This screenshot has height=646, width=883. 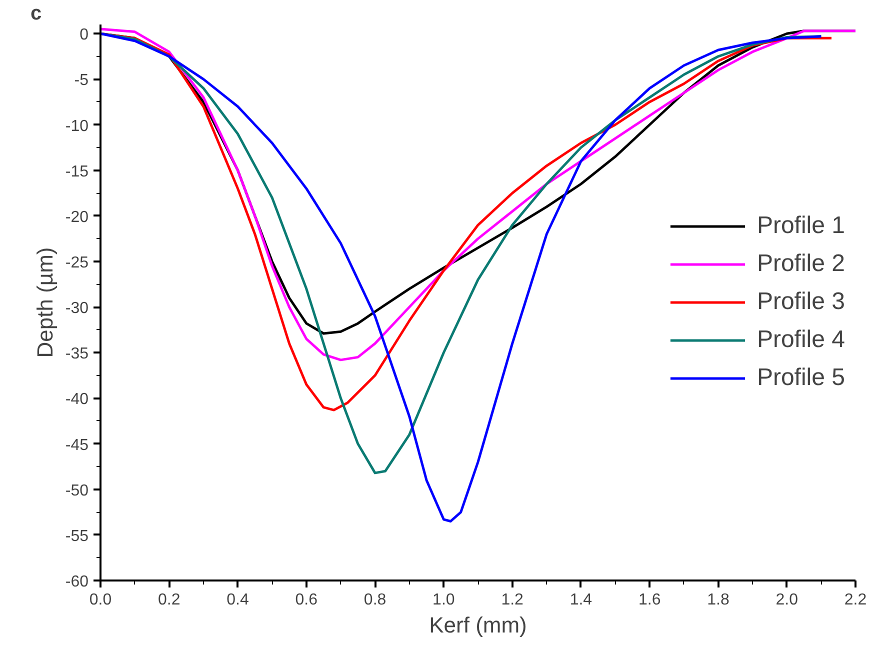 What do you see at coordinates (443, 600) in the screenshot?
I see `x-tick-label: 1.0` at bounding box center [443, 600].